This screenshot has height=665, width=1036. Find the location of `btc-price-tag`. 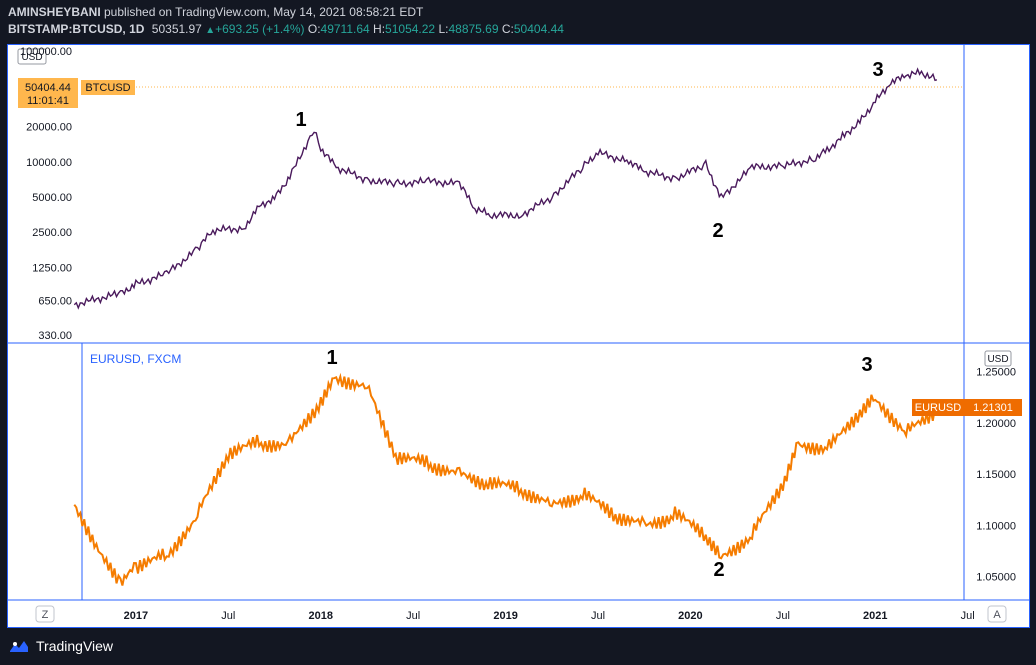

btc-price-tag is located at coordinates (48, 93).